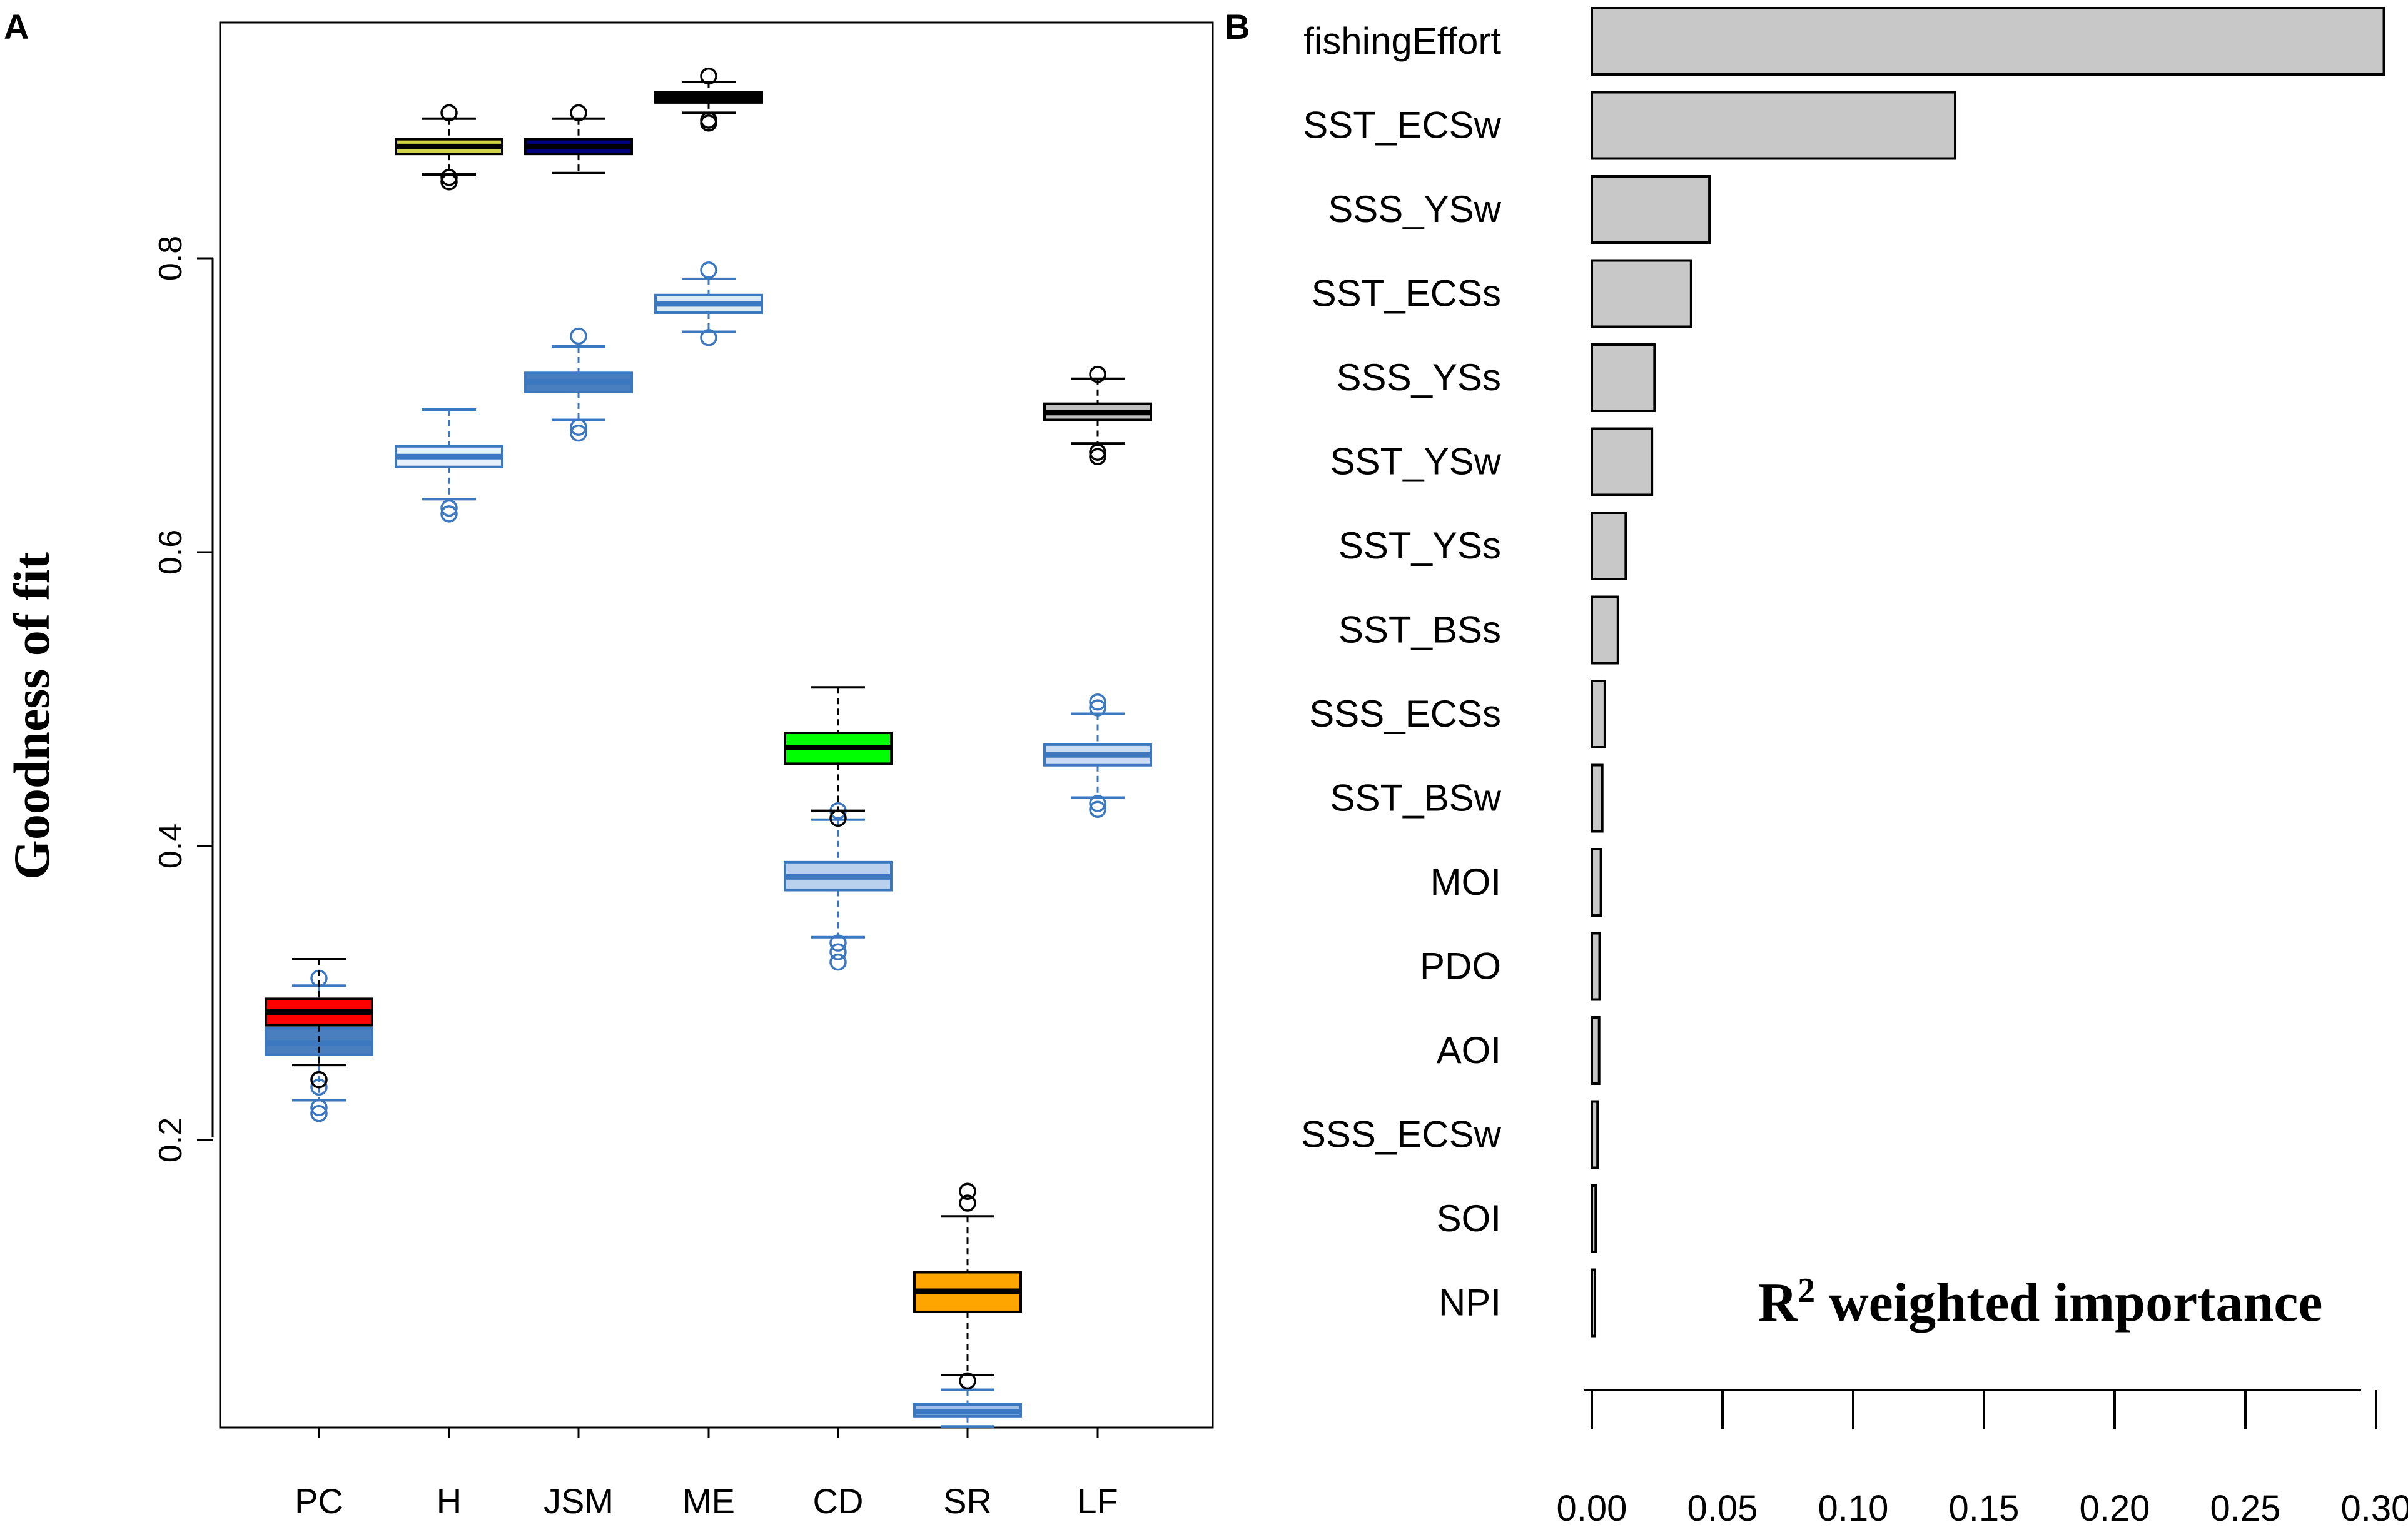 This screenshot has width=2408, height=1532. I want to click on x-label-cd: CD, so click(838, 1501).